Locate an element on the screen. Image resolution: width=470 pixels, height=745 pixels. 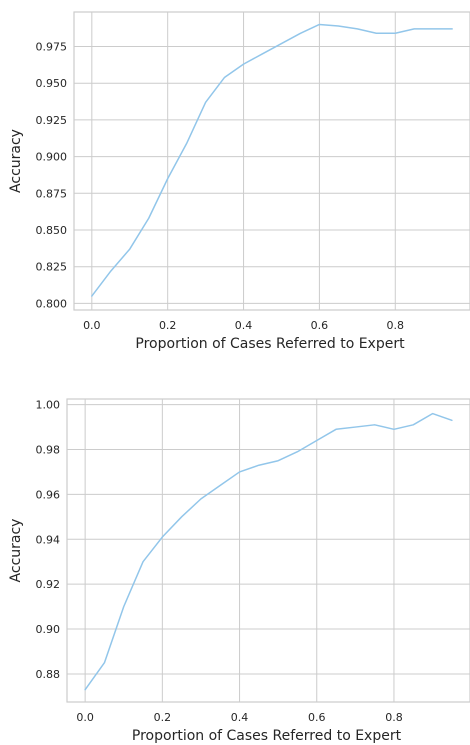
y-tick-label: 0.925 is located at coordinates (52, 120).